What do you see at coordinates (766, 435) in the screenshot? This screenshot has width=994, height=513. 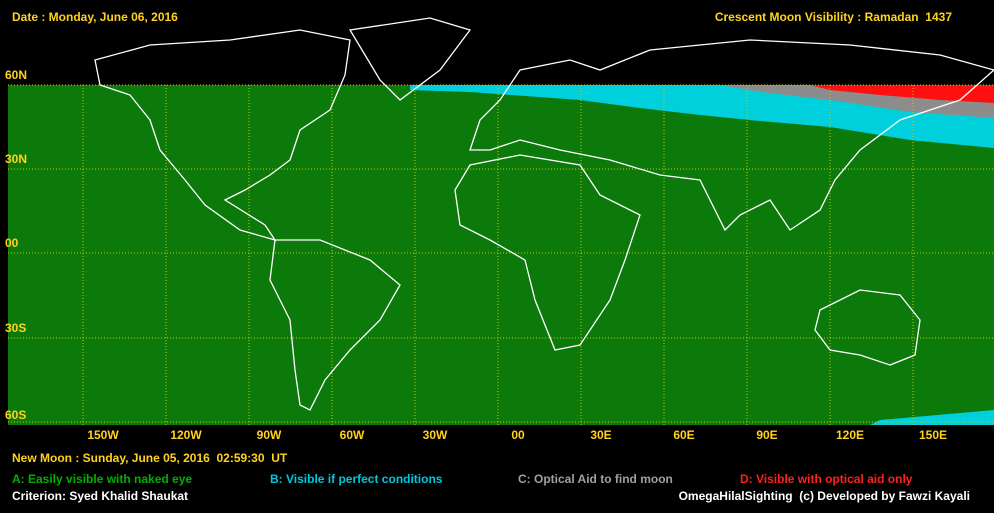 I see `longitude-label: 90E` at bounding box center [766, 435].